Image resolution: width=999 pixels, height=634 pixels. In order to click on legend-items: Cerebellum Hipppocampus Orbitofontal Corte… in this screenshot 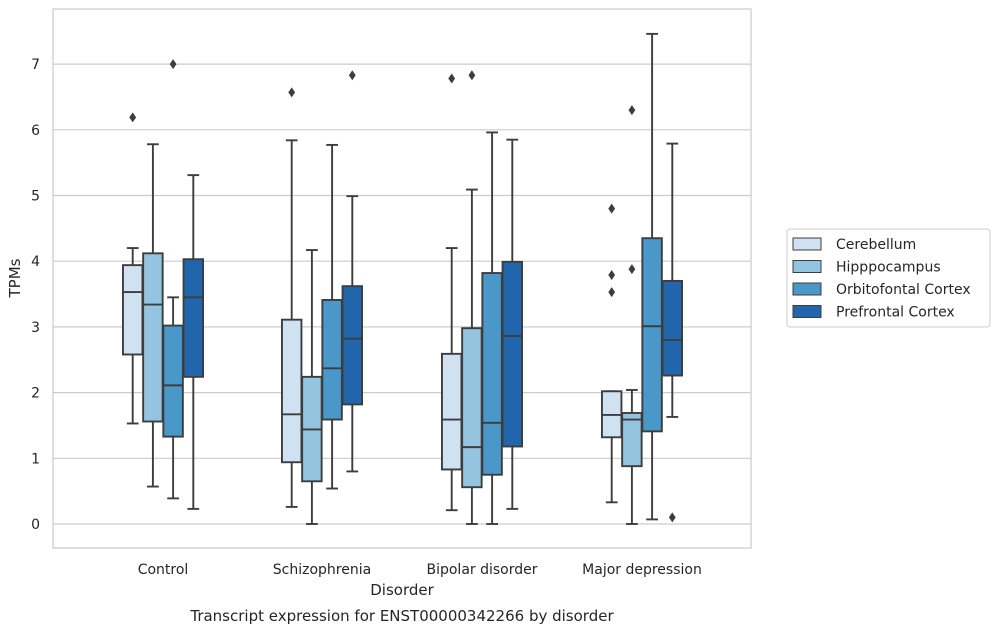, I will do `click(881, 279)`.